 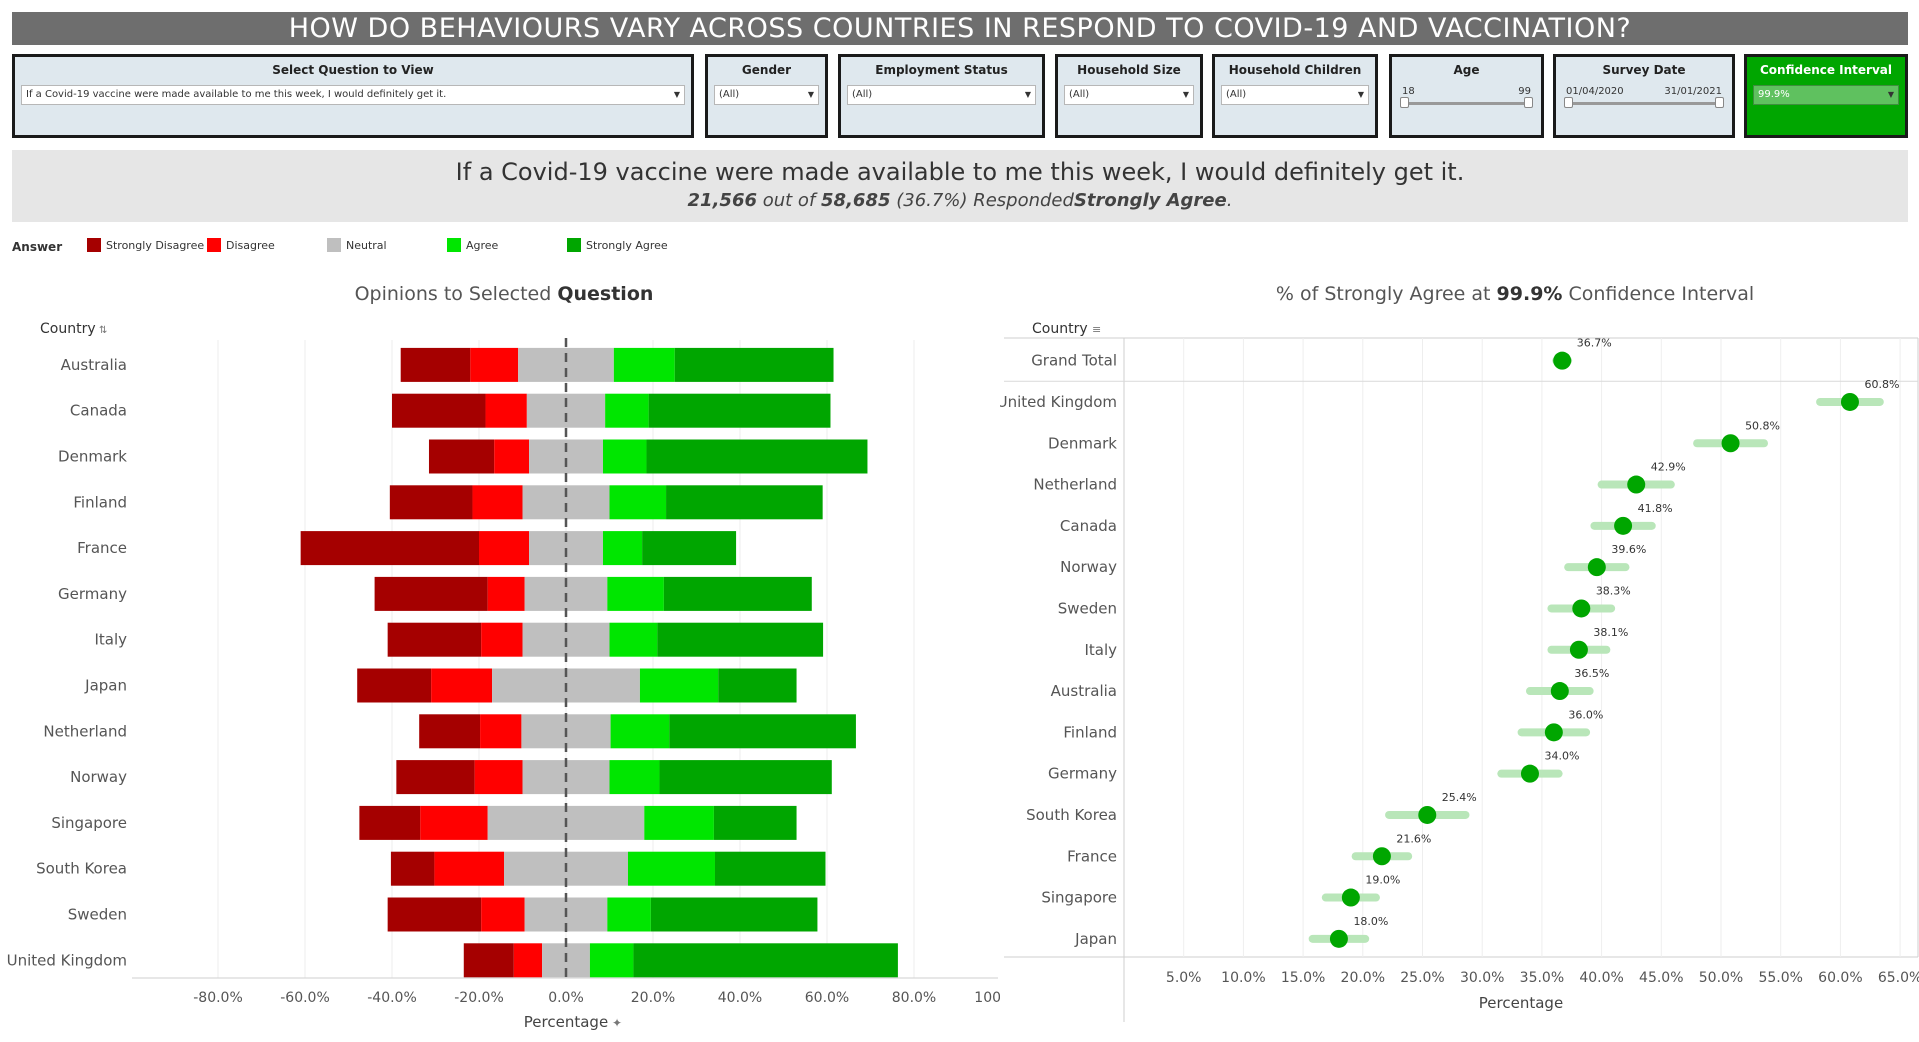 I want to click on gender-select: (All) ▼, so click(x=766, y=95).